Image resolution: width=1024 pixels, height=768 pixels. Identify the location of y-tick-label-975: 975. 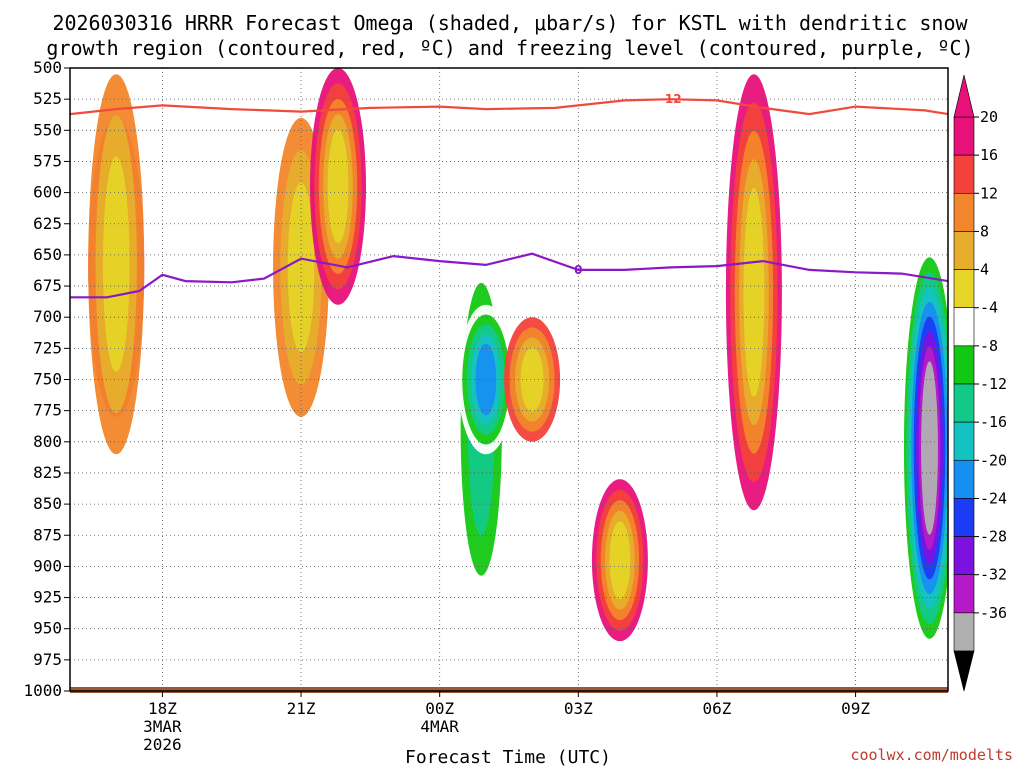
(47, 659).